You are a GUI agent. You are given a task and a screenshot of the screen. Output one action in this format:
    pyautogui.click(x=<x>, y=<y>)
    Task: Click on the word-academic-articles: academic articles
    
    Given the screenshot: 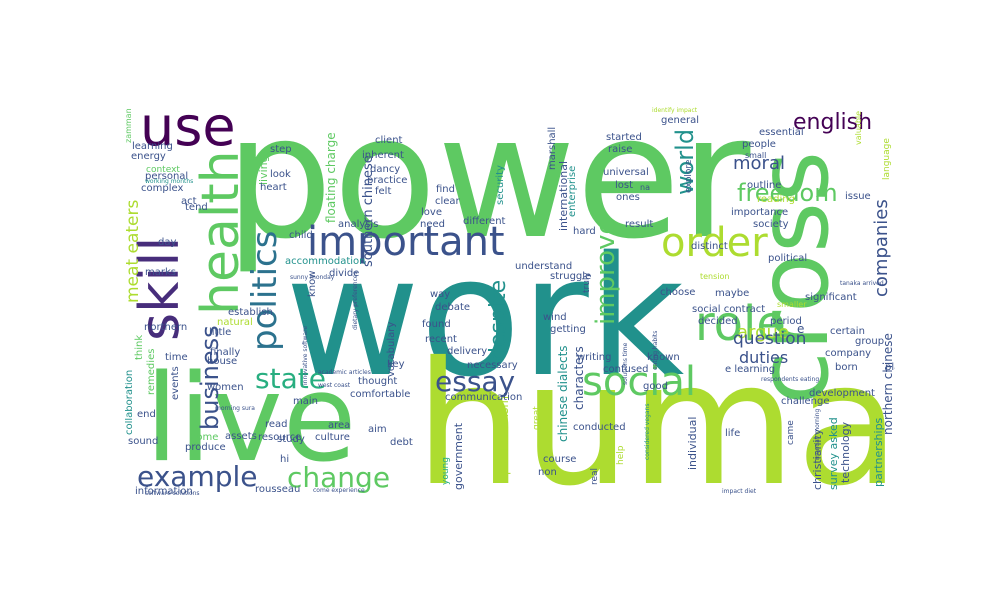 What is the action you would take?
    pyautogui.click(x=344, y=372)
    